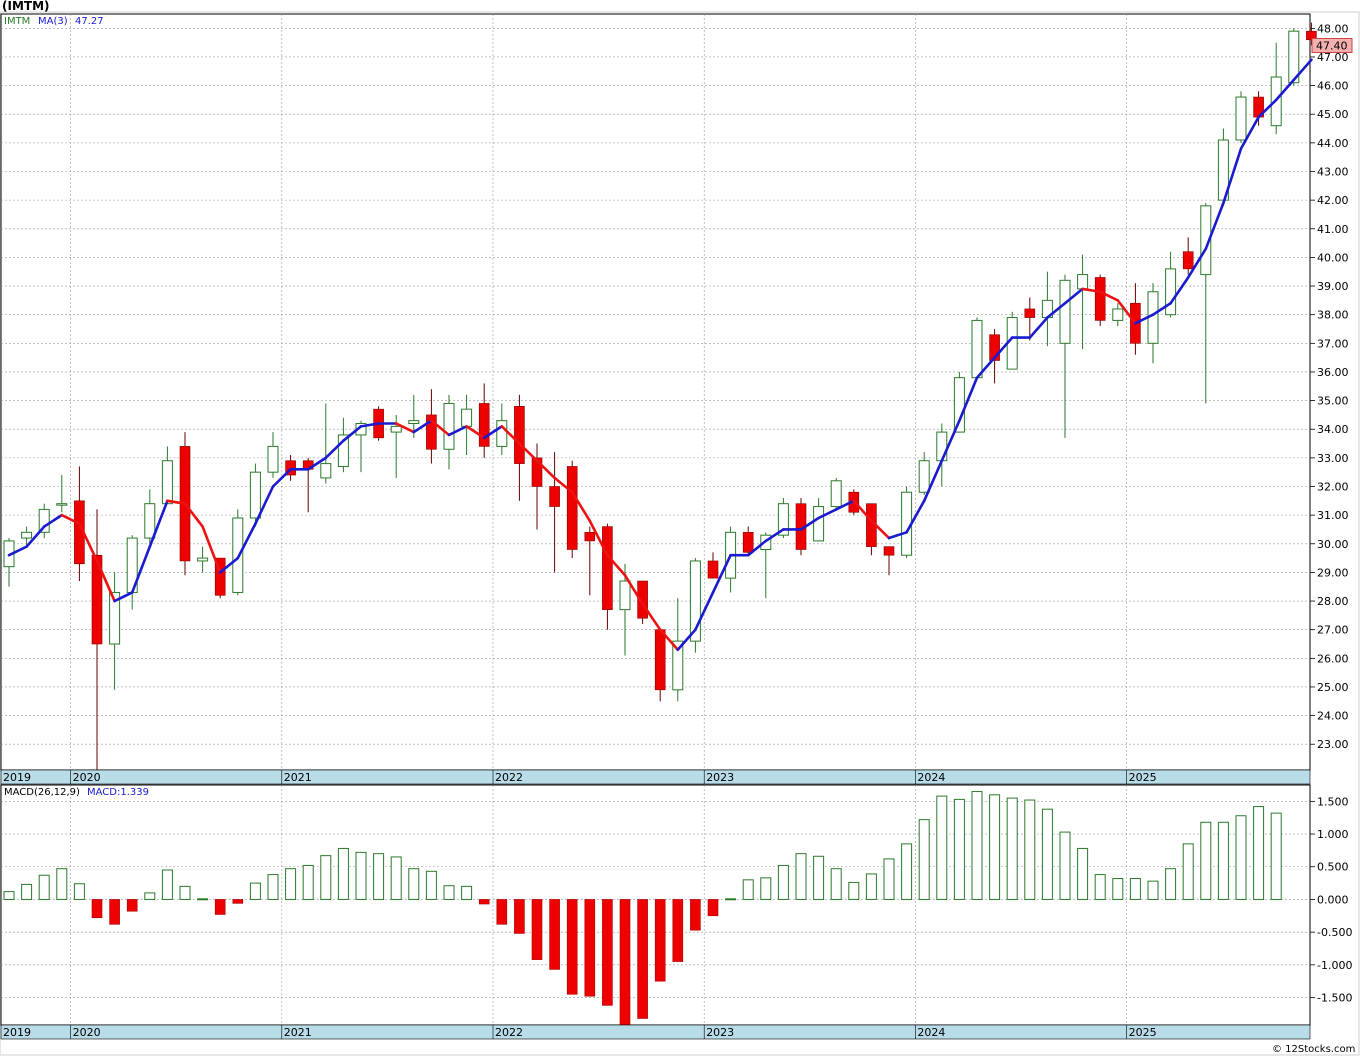 The height and width of the screenshot is (1056, 1360). I want to click on price-y-tick-label: 27.00, so click(1333, 630).